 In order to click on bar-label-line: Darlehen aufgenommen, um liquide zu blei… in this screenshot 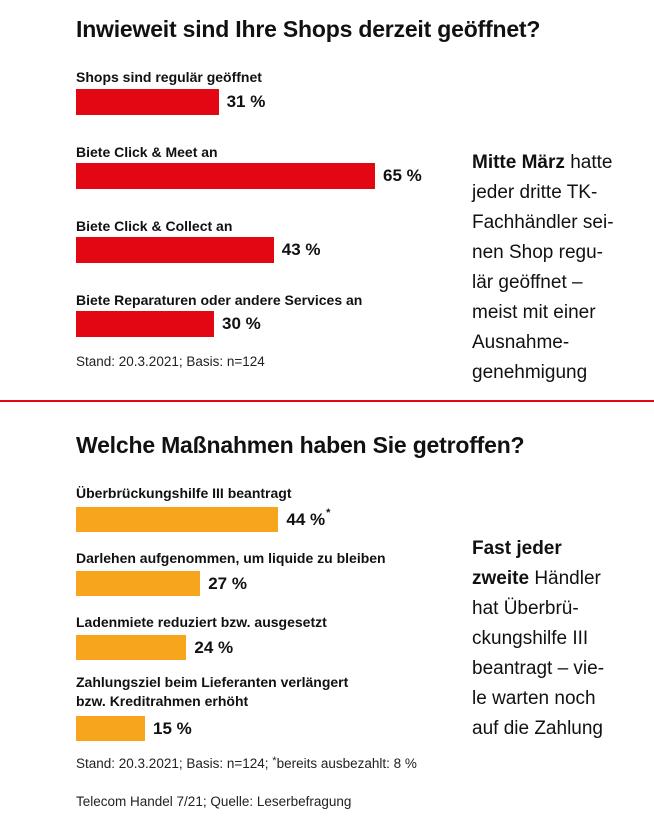, I will do `click(231, 558)`.